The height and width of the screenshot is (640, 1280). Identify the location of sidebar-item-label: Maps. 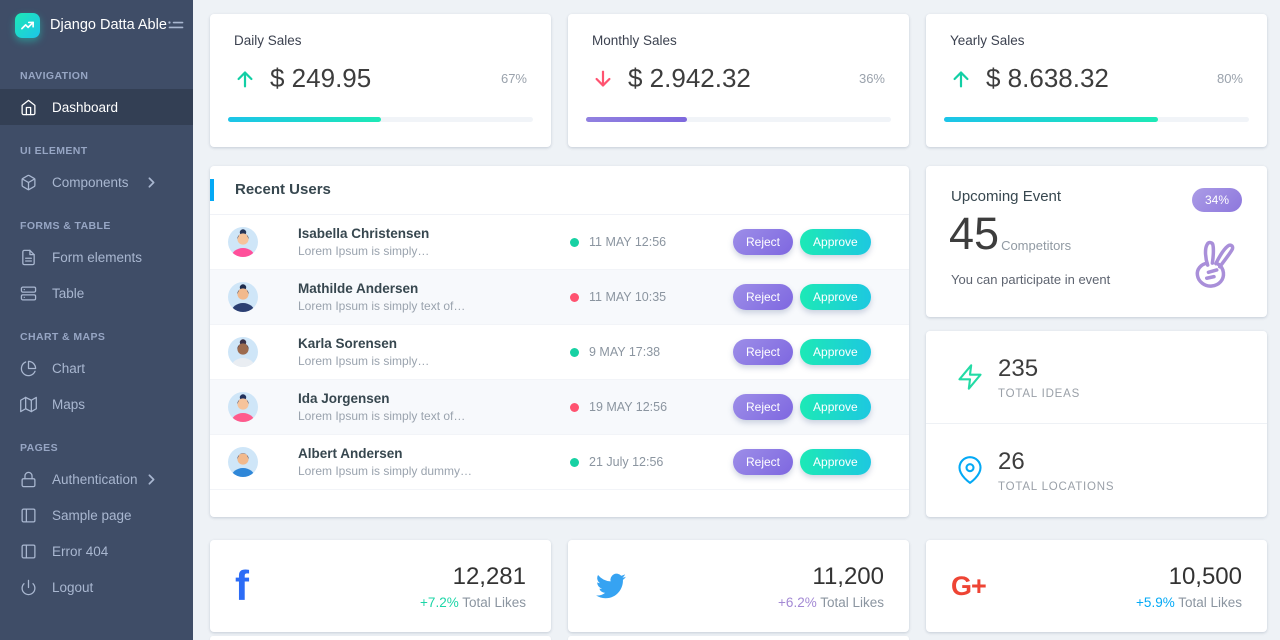
(69, 404).